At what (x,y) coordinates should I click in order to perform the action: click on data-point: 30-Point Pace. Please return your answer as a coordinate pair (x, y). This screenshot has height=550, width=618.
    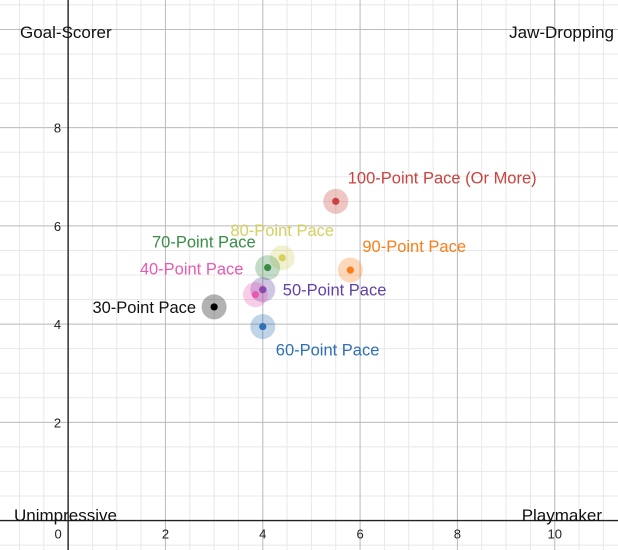
    Looking at the image, I should click on (159, 307).